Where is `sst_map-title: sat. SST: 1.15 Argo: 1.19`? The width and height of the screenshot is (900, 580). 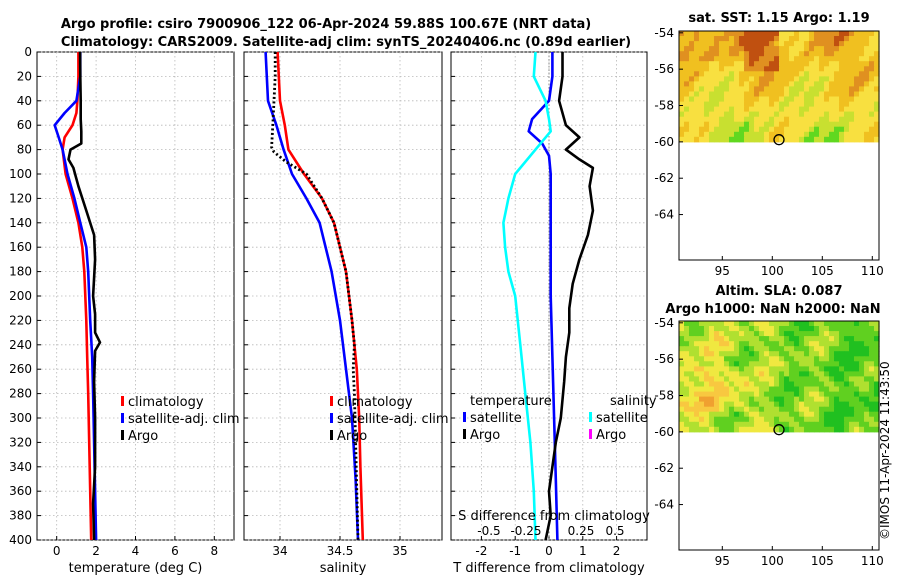 sst_map-title: sat. SST: 1.15 Argo: 1.19 is located at coordinates (778, 18).